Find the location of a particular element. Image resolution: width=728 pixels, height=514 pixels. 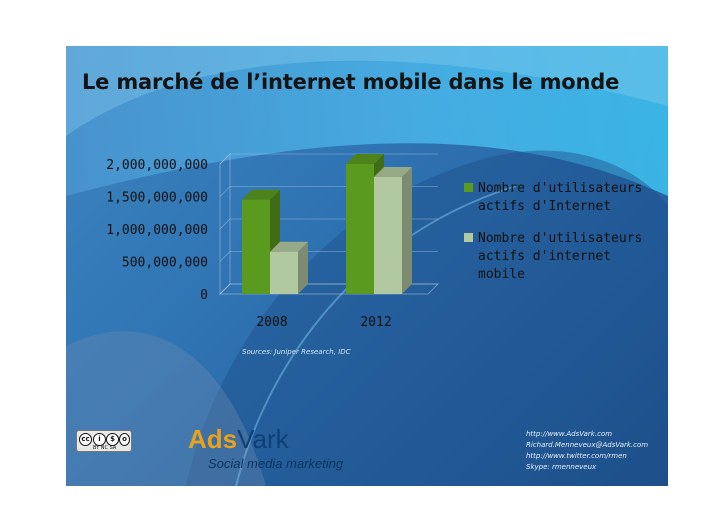

contact-website: http://www.AdsVark.com is located at coordinates (569, 434).